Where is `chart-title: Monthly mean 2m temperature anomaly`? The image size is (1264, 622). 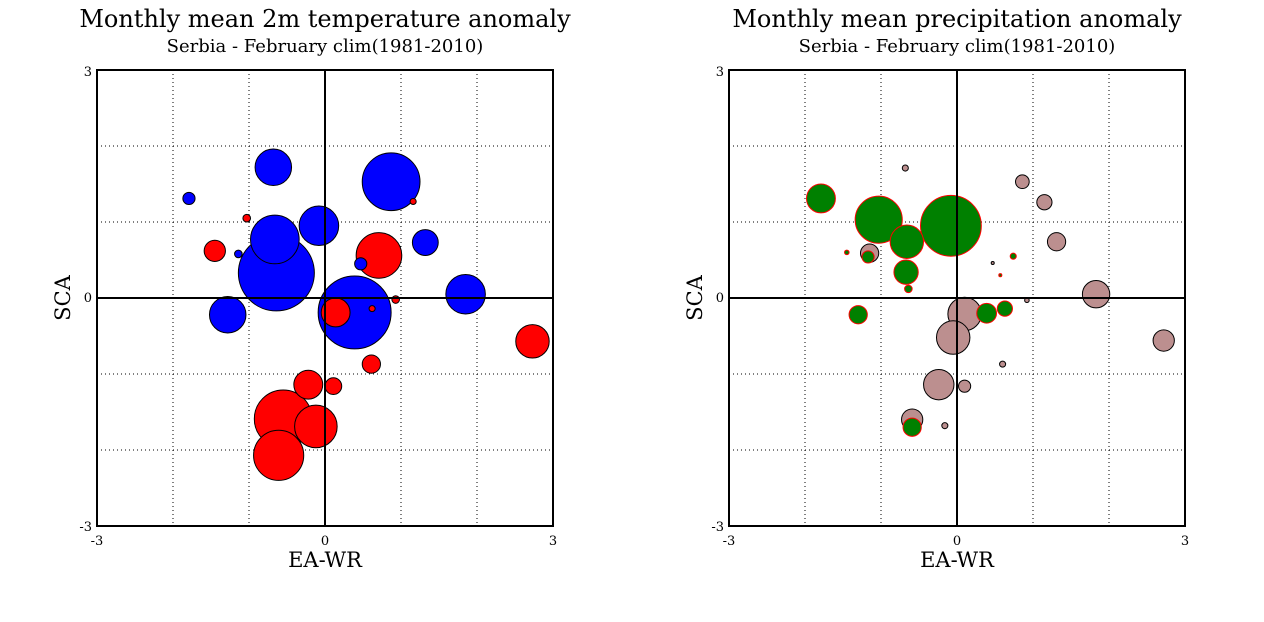
chart-title: Monthly mean 2m temperature anomaly is located at coordinates (325, 19).